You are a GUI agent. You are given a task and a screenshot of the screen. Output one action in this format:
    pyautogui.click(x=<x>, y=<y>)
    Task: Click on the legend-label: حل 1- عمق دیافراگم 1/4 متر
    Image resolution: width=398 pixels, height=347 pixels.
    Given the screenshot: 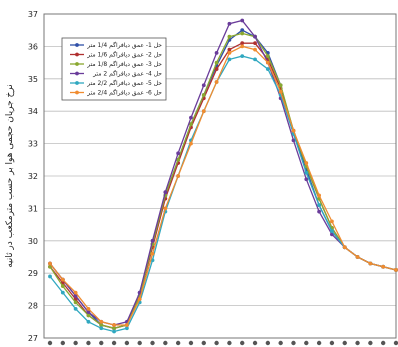 What is the action you would take?
    pyautogui.click(x=124, y=45)
    